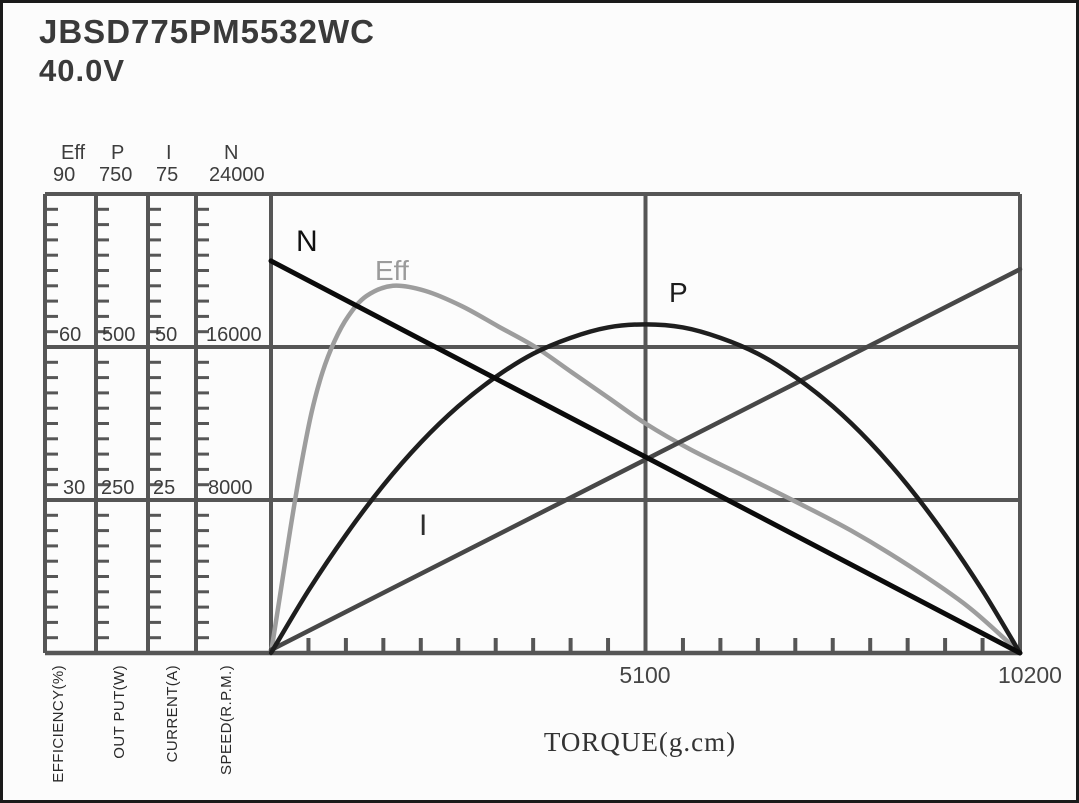 The height and width of the screenshot is (803, 1079). What do you see at coordinates (70, 335) in the screenshot?
I see `scale-eff-60: 60` at bounding box center [70, 335].